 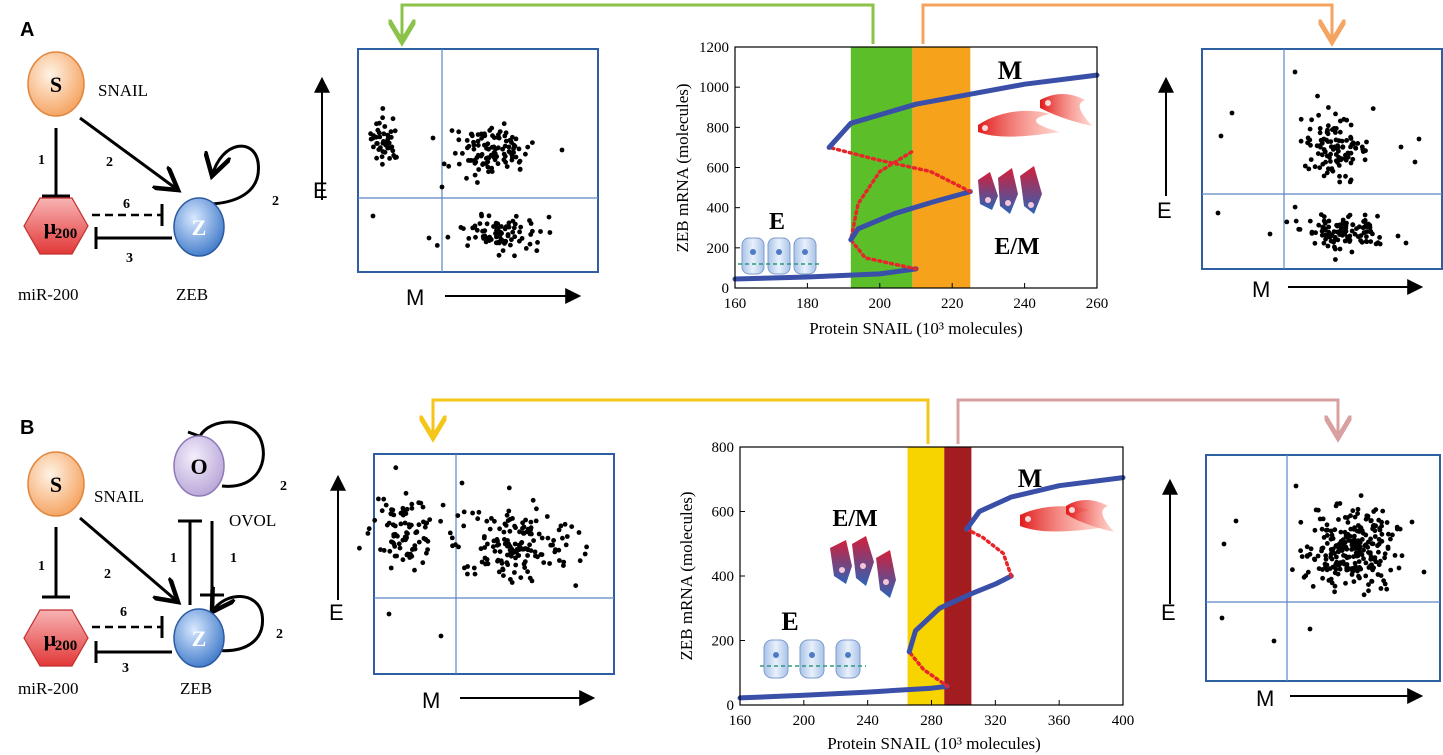 I want to click on y-tick-label: 200, so click(x=718, y=249).